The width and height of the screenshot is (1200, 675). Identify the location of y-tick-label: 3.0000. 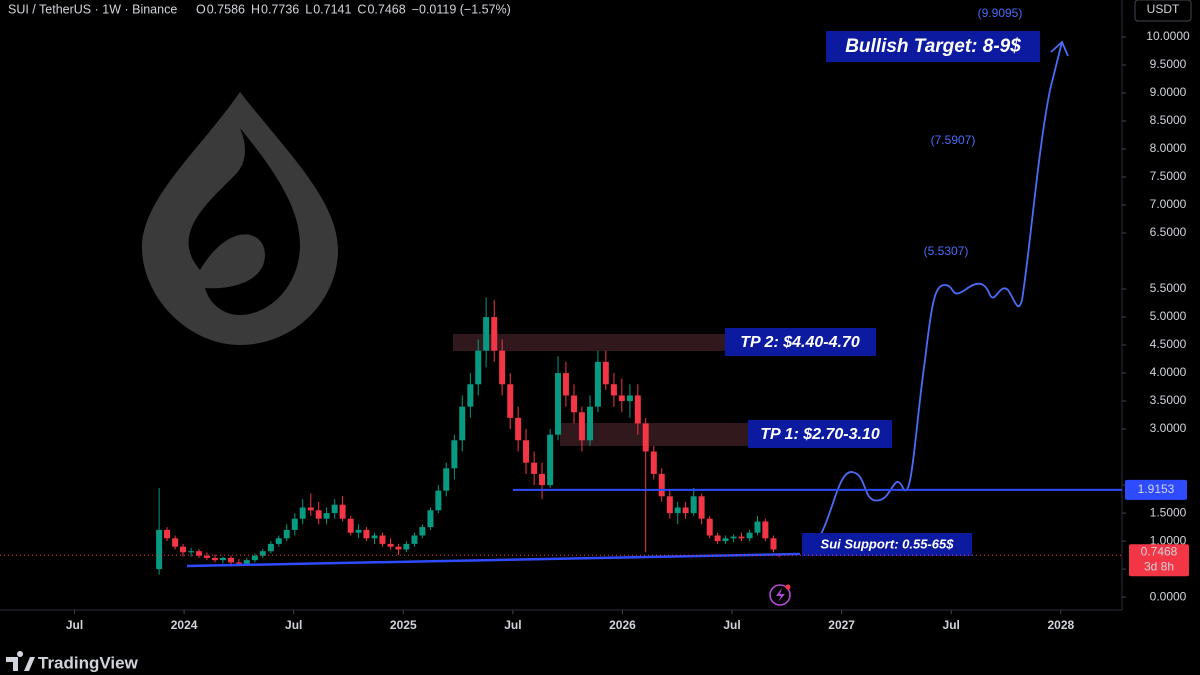
(1168, 428).